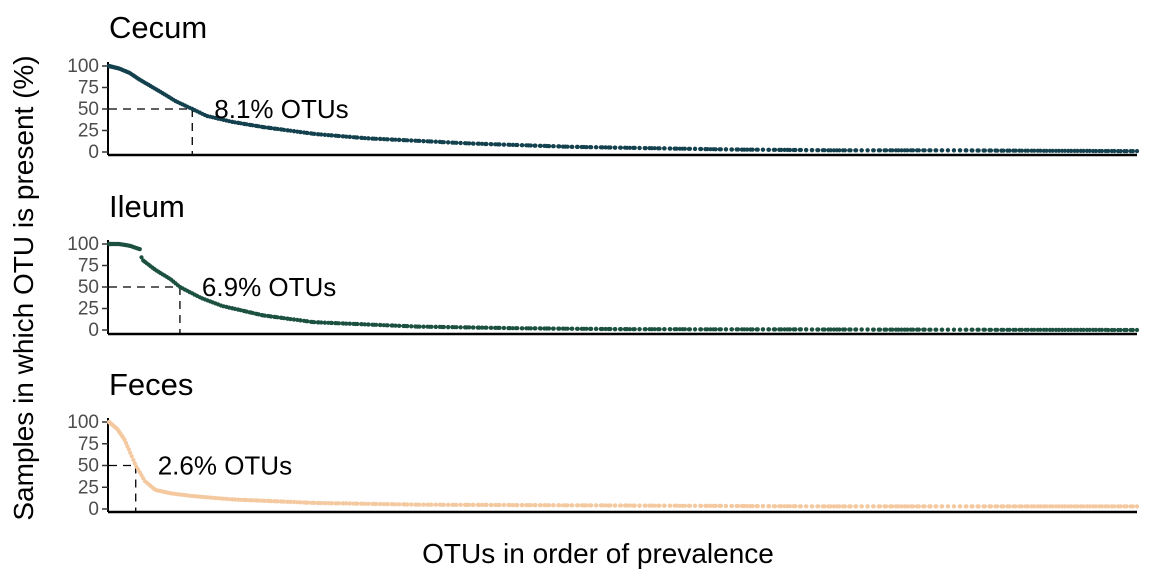  I want to click on y-tick-label: 100, so click(83, 66).